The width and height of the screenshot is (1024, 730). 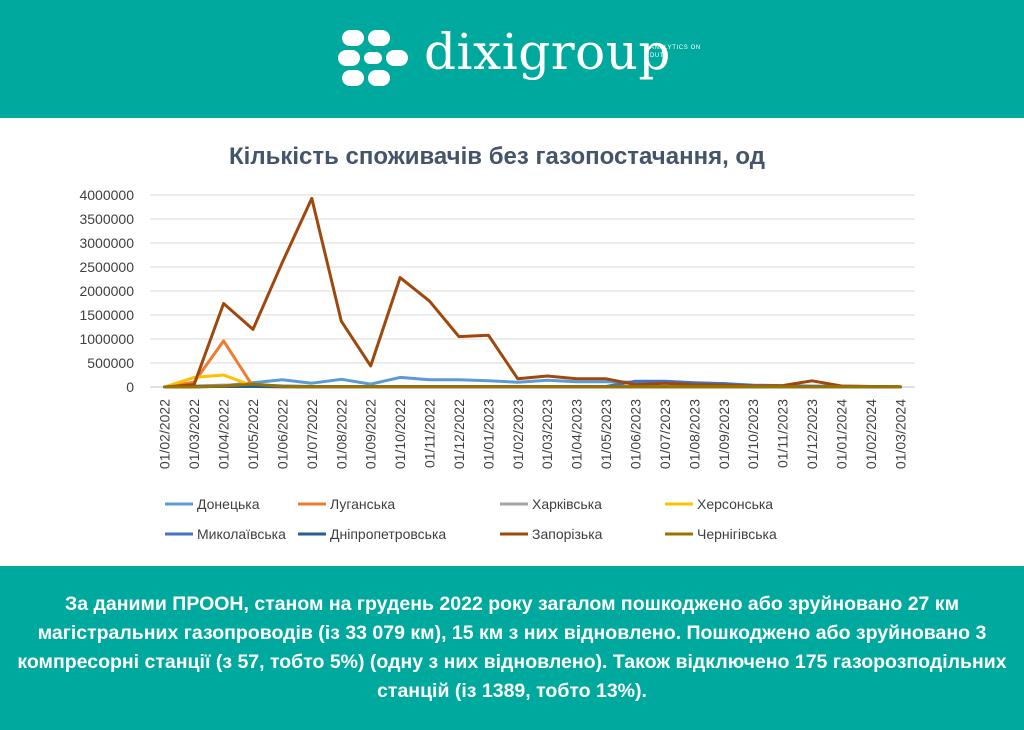 What do you see at coordinates (106, 219) in the screenshot?
I see `y-tick-label: 3500000` at bounding box center [106, 219].